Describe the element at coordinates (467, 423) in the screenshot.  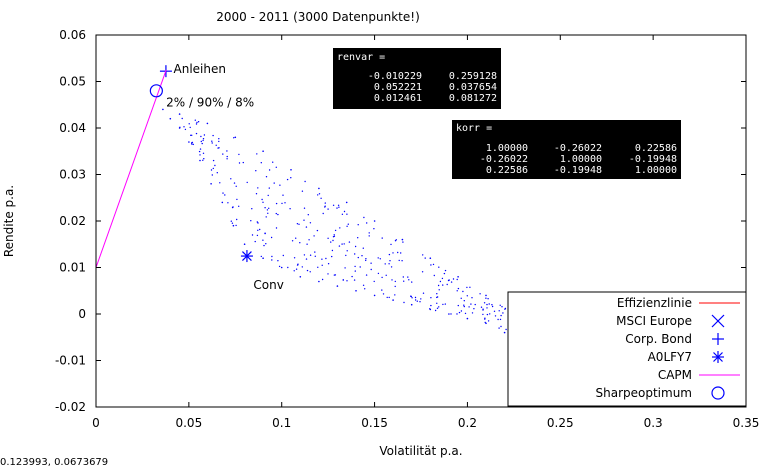
I see `x-tick-label: 0.2` at that location.